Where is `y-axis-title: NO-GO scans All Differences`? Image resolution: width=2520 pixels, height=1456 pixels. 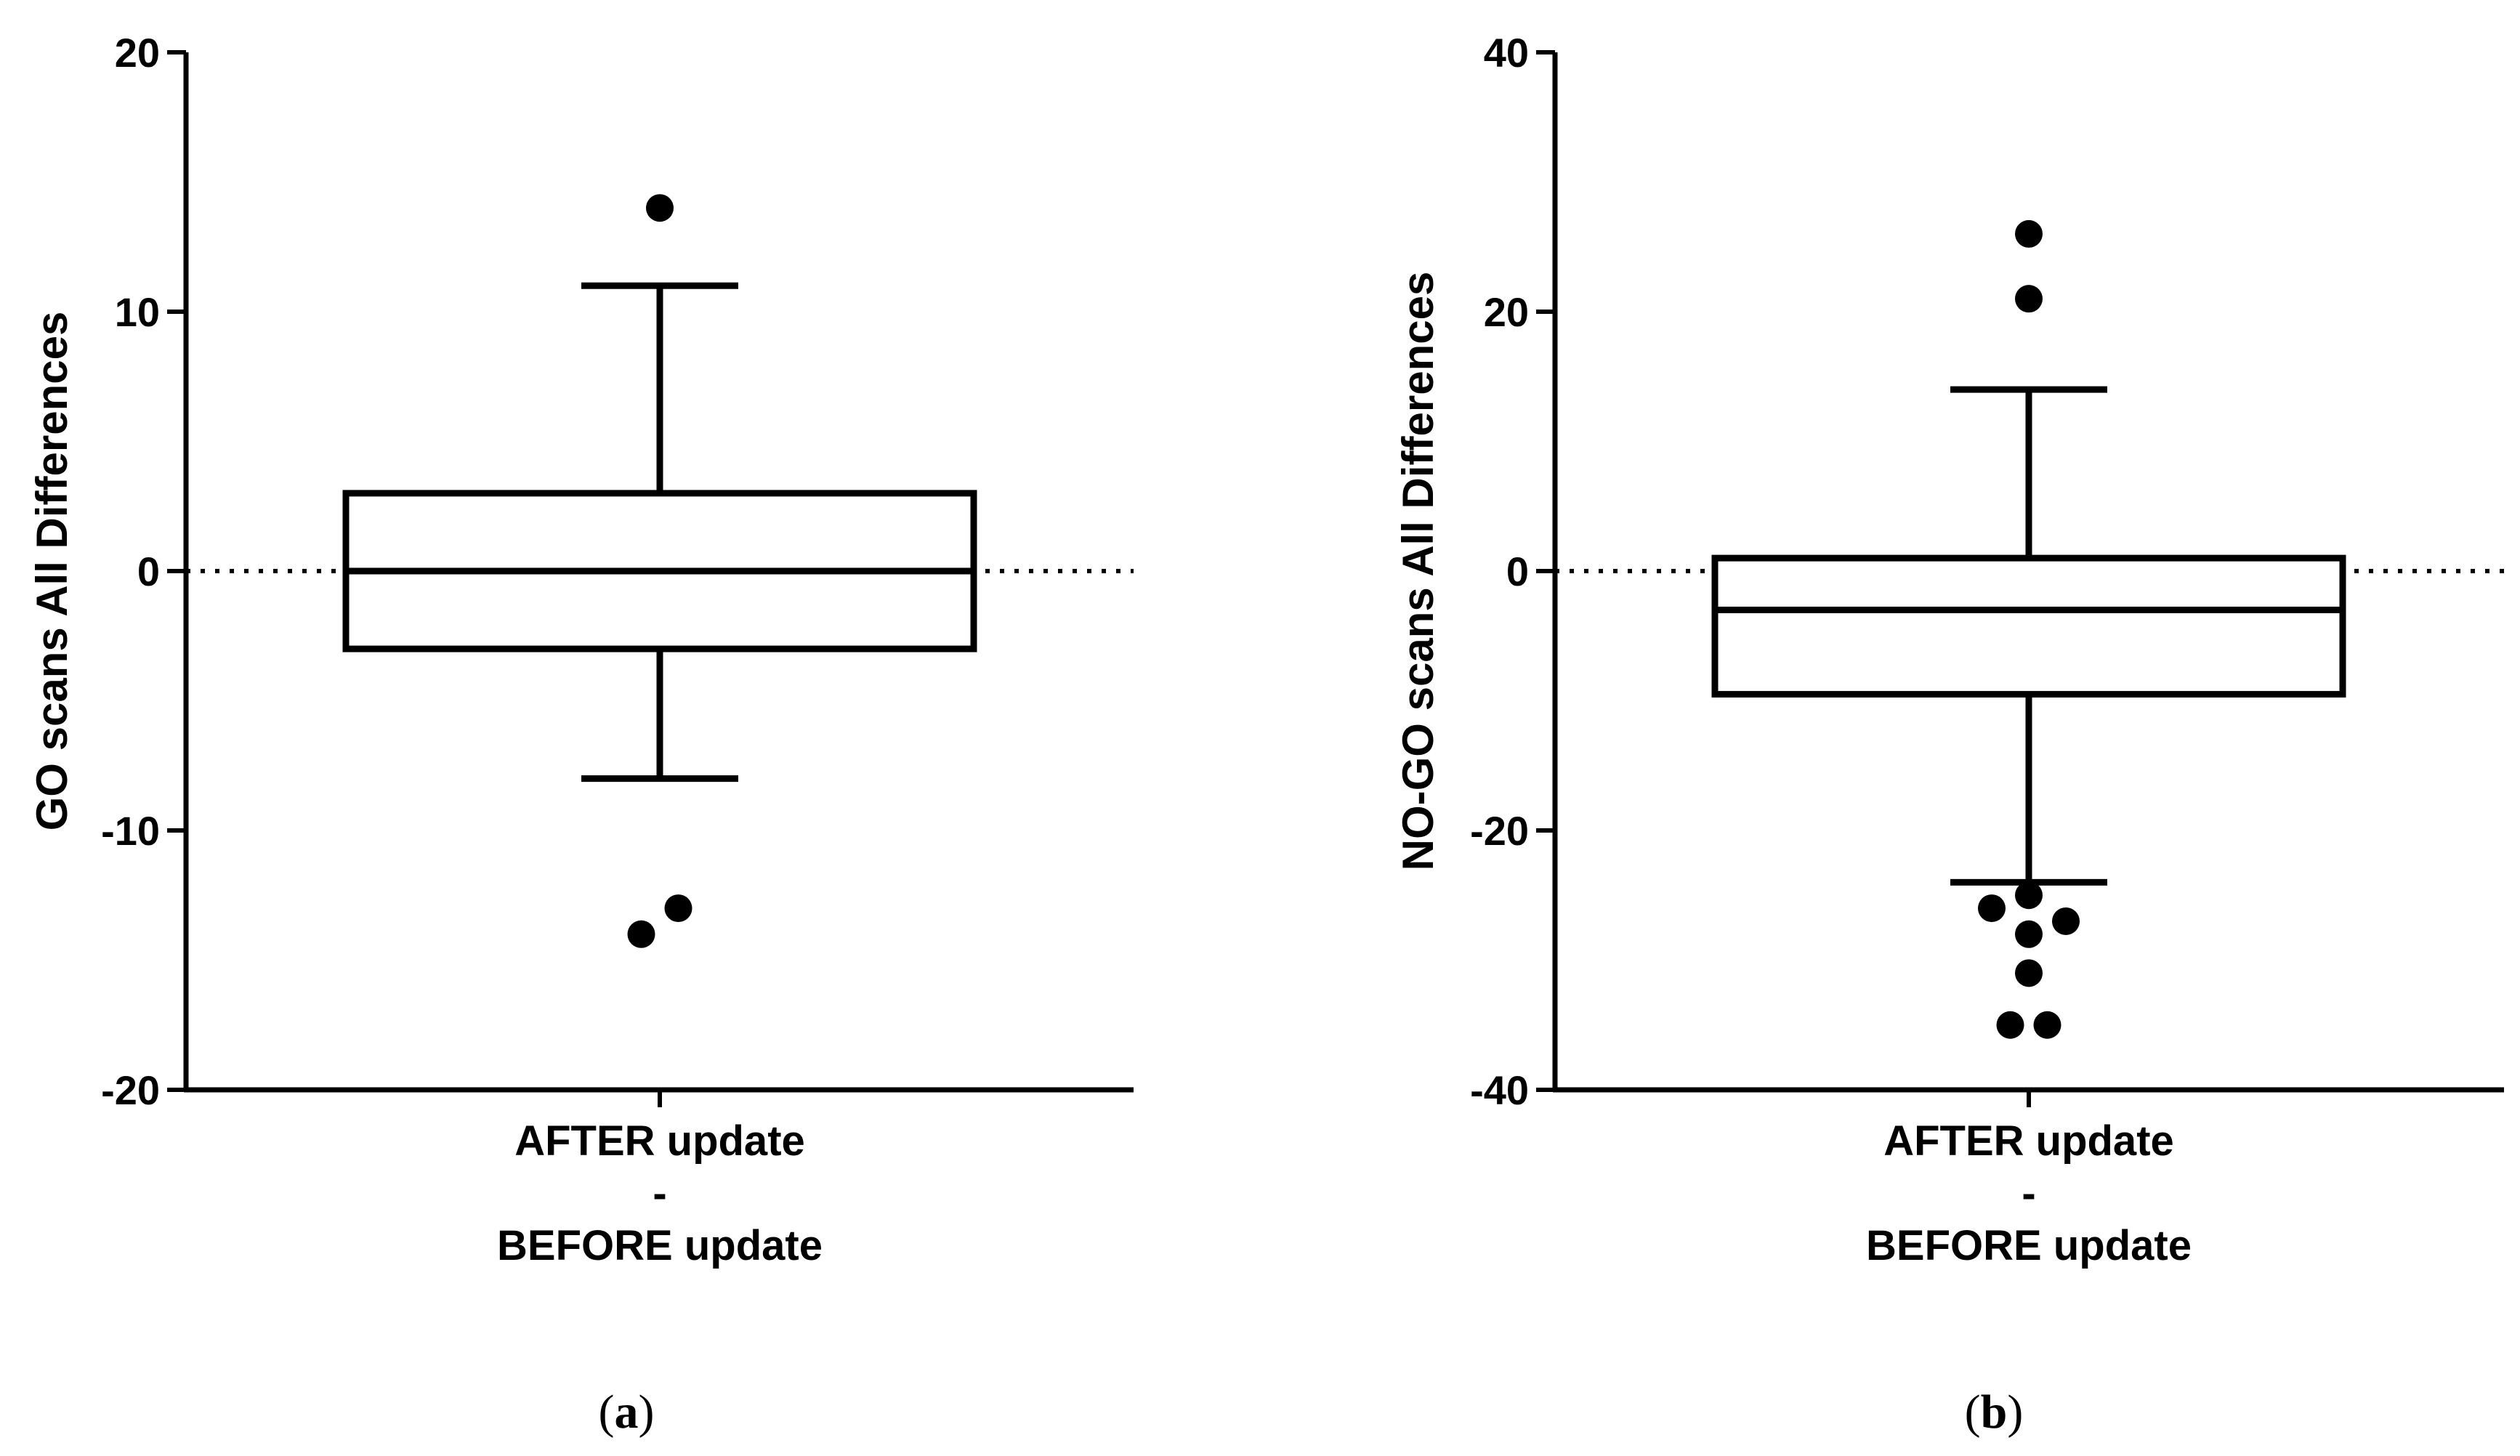
y-axis-title: NO-GO scans All Differences is located at coordinates (1418, 571).